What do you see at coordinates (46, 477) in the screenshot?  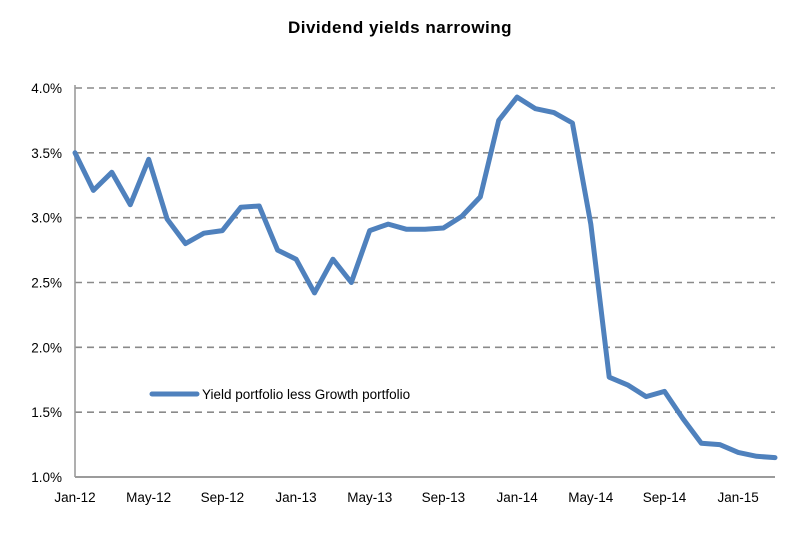 I see `y-axis-tick-label: 1.0%` at bounding box center [46, 477].